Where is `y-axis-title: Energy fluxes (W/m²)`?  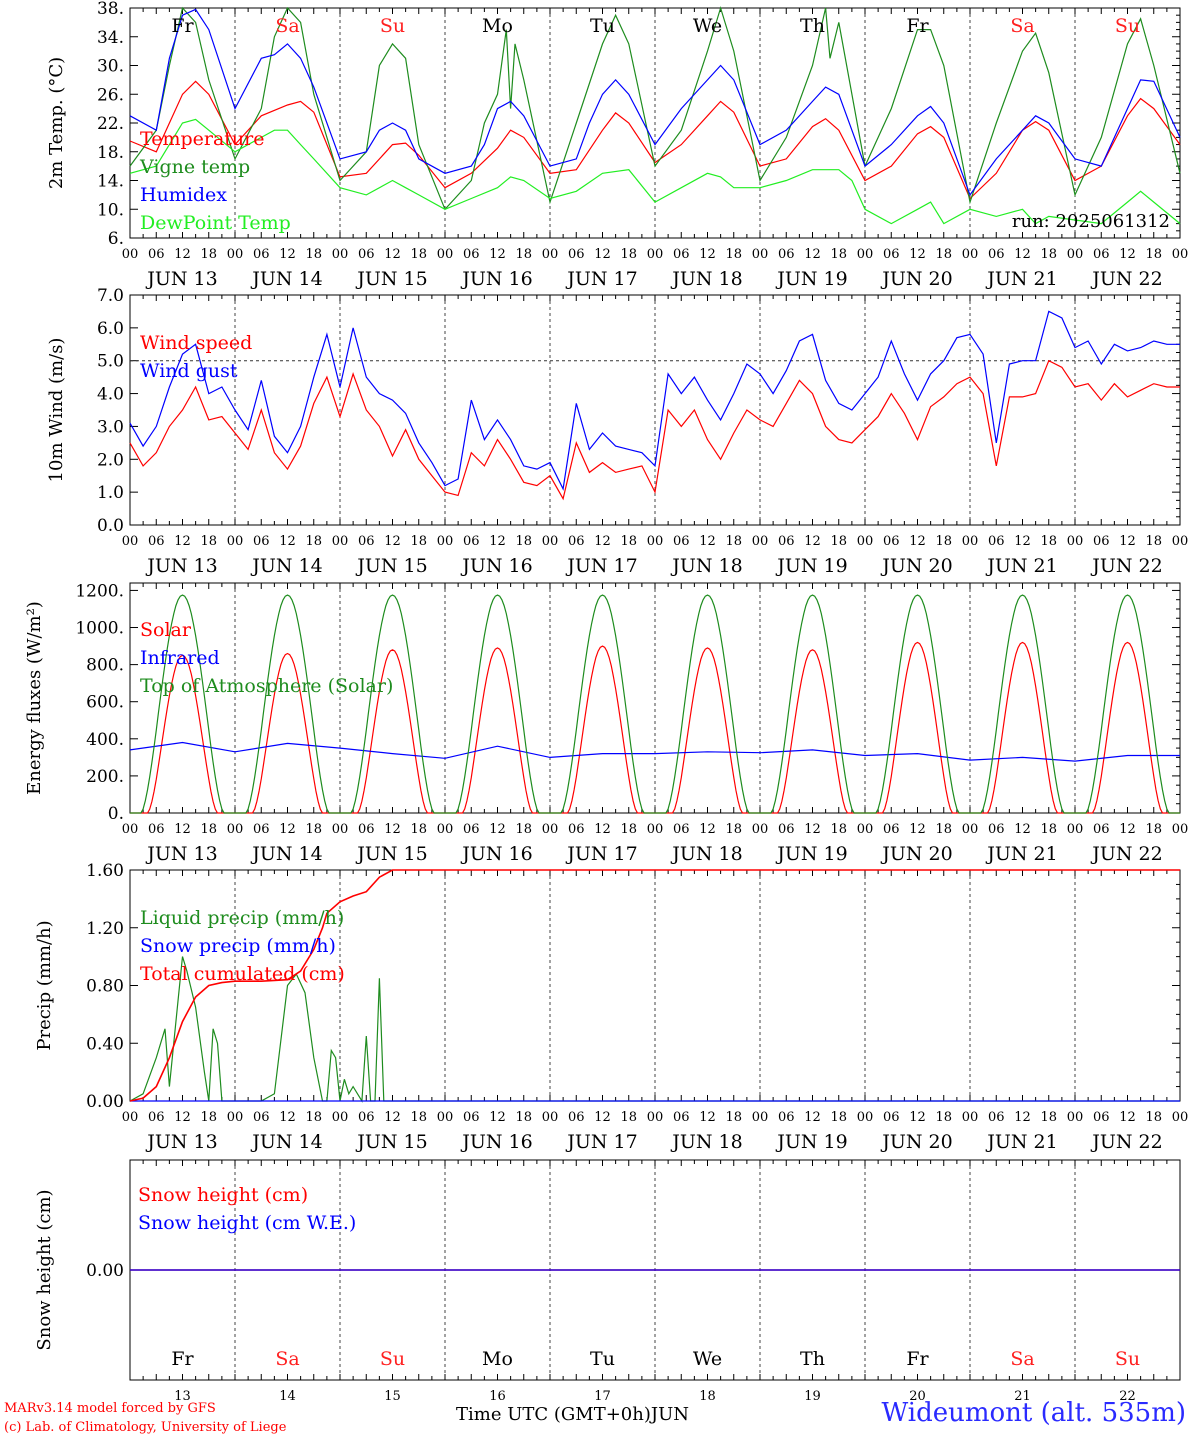 y-axis-title: Energy fluxes (W/m²) is located at coordinates (34, 698).